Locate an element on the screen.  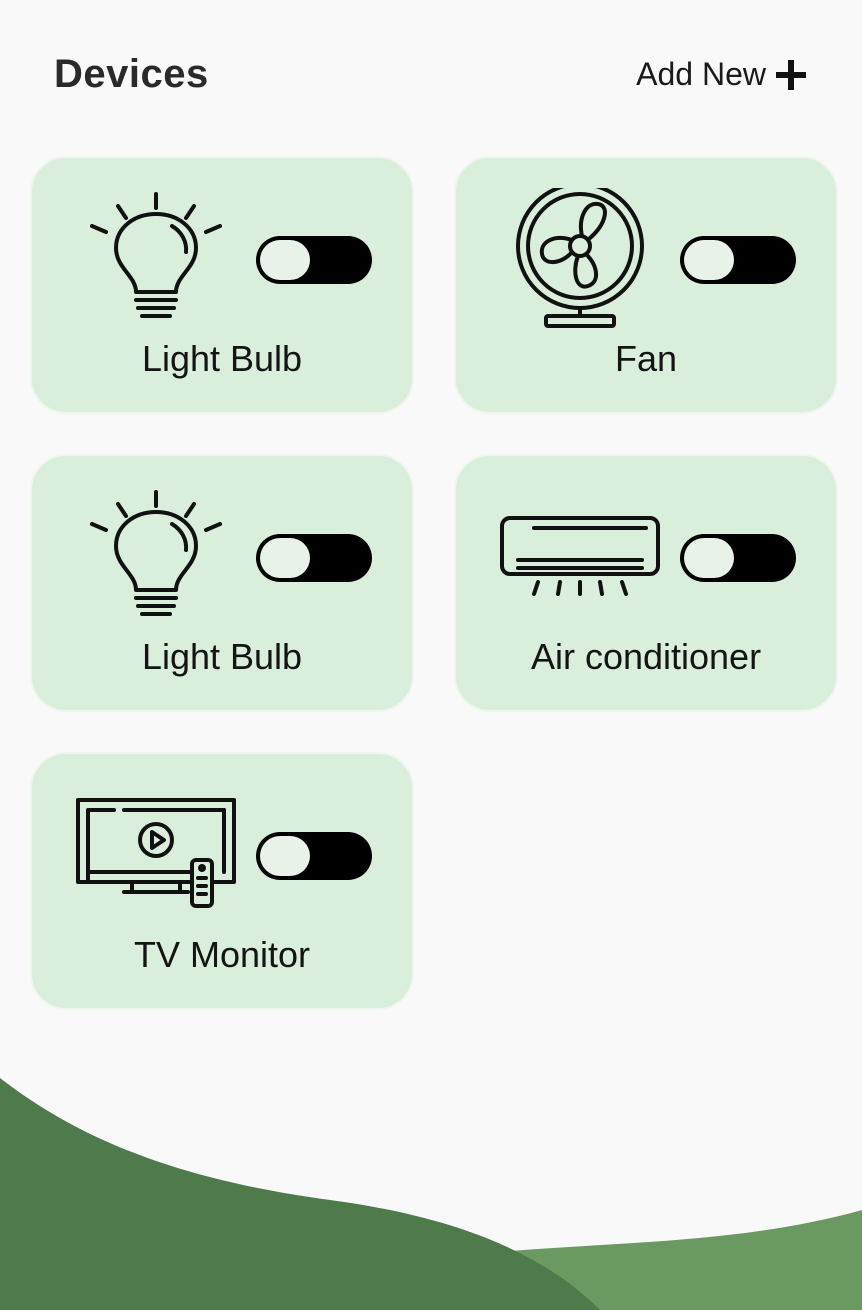
add-new-label: Add New is located at coordinates (701, 74).